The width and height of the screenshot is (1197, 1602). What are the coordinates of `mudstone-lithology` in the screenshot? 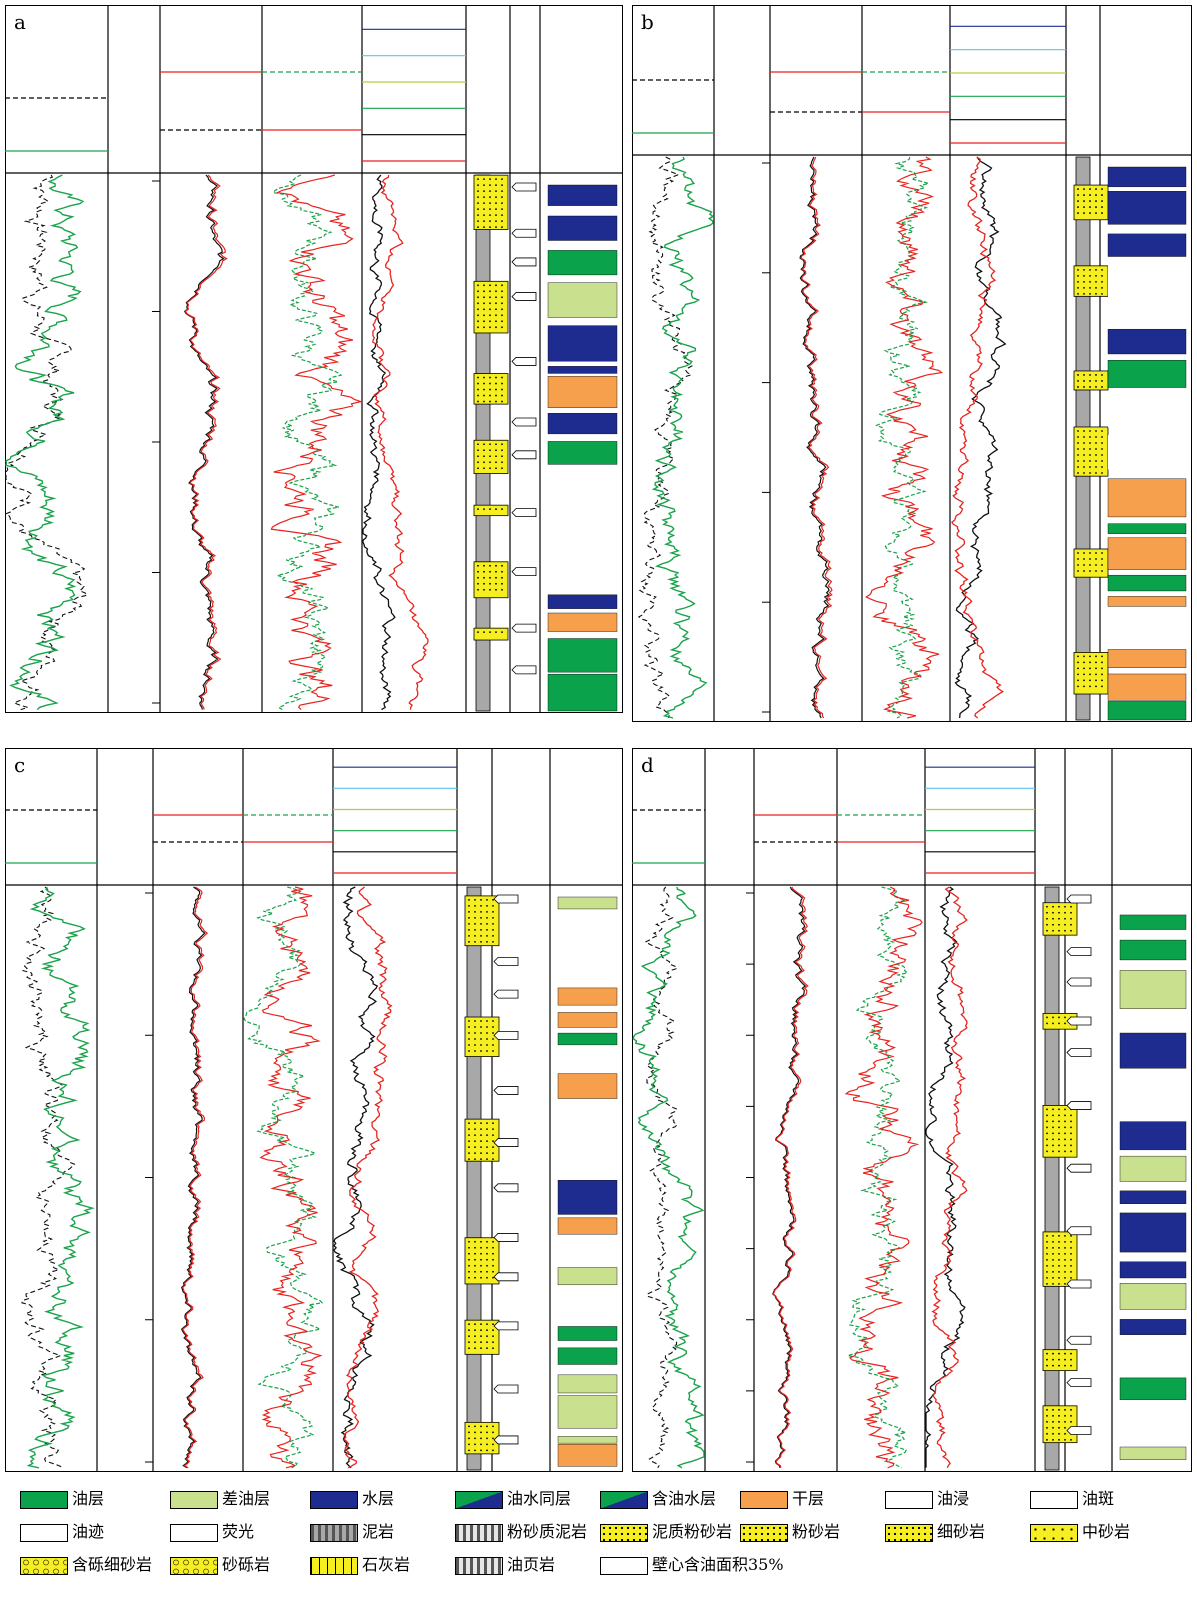 It's located at (1052, 1178).